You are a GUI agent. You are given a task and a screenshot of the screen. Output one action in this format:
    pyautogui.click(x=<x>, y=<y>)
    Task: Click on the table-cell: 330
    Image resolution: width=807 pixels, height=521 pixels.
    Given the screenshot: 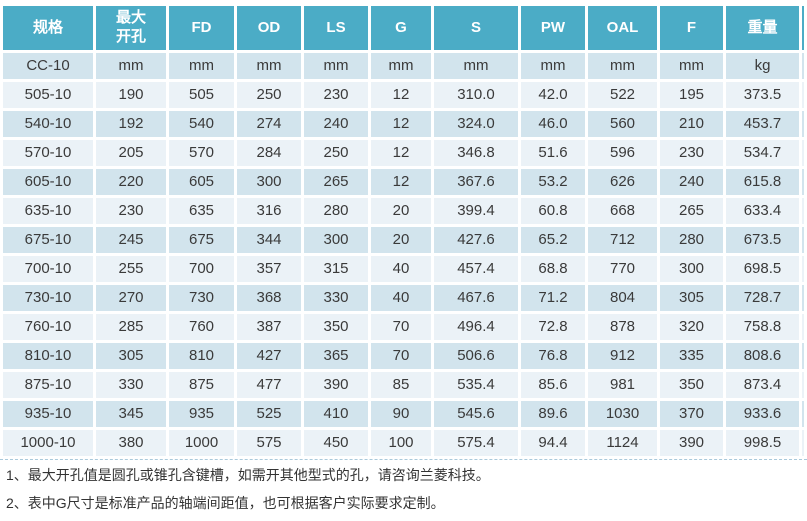 What is the action you would take?
    pyautogui.click(x=131, y=385)
    